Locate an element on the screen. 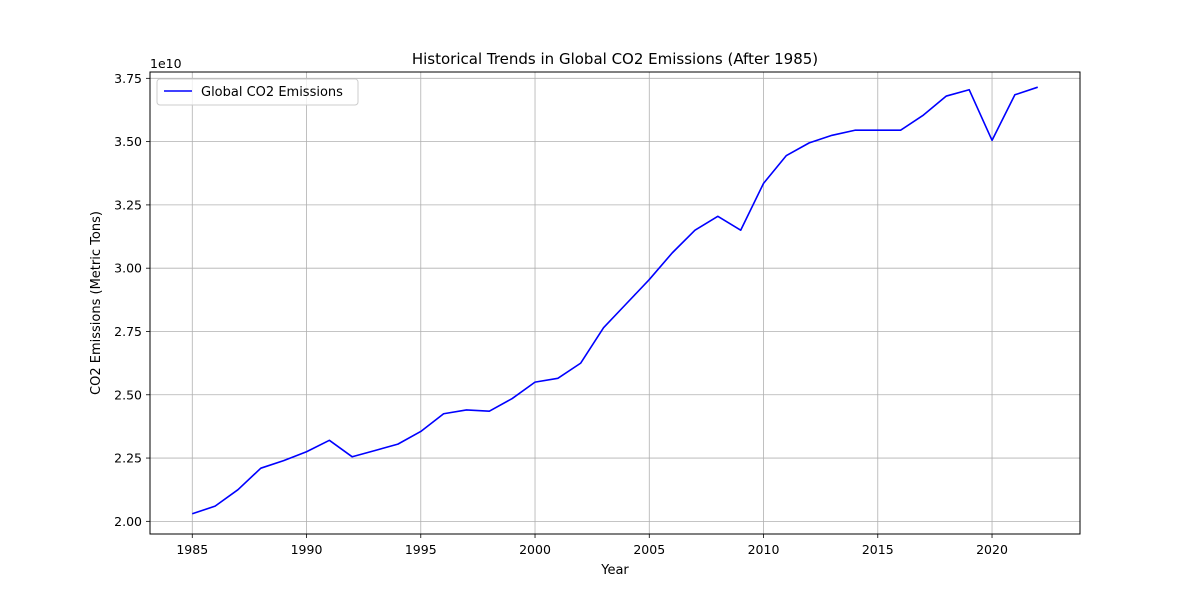 The image size is (1200, 600). x-tick-label: 1990 is located at coordinates (307, 549).